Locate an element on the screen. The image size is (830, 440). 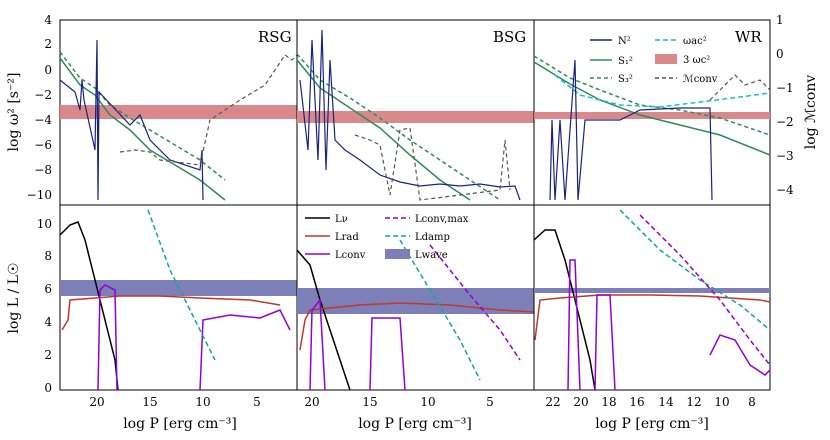
xlabel-rsg: log P [erg cm⁻³] is located at coordinates (180, 424).